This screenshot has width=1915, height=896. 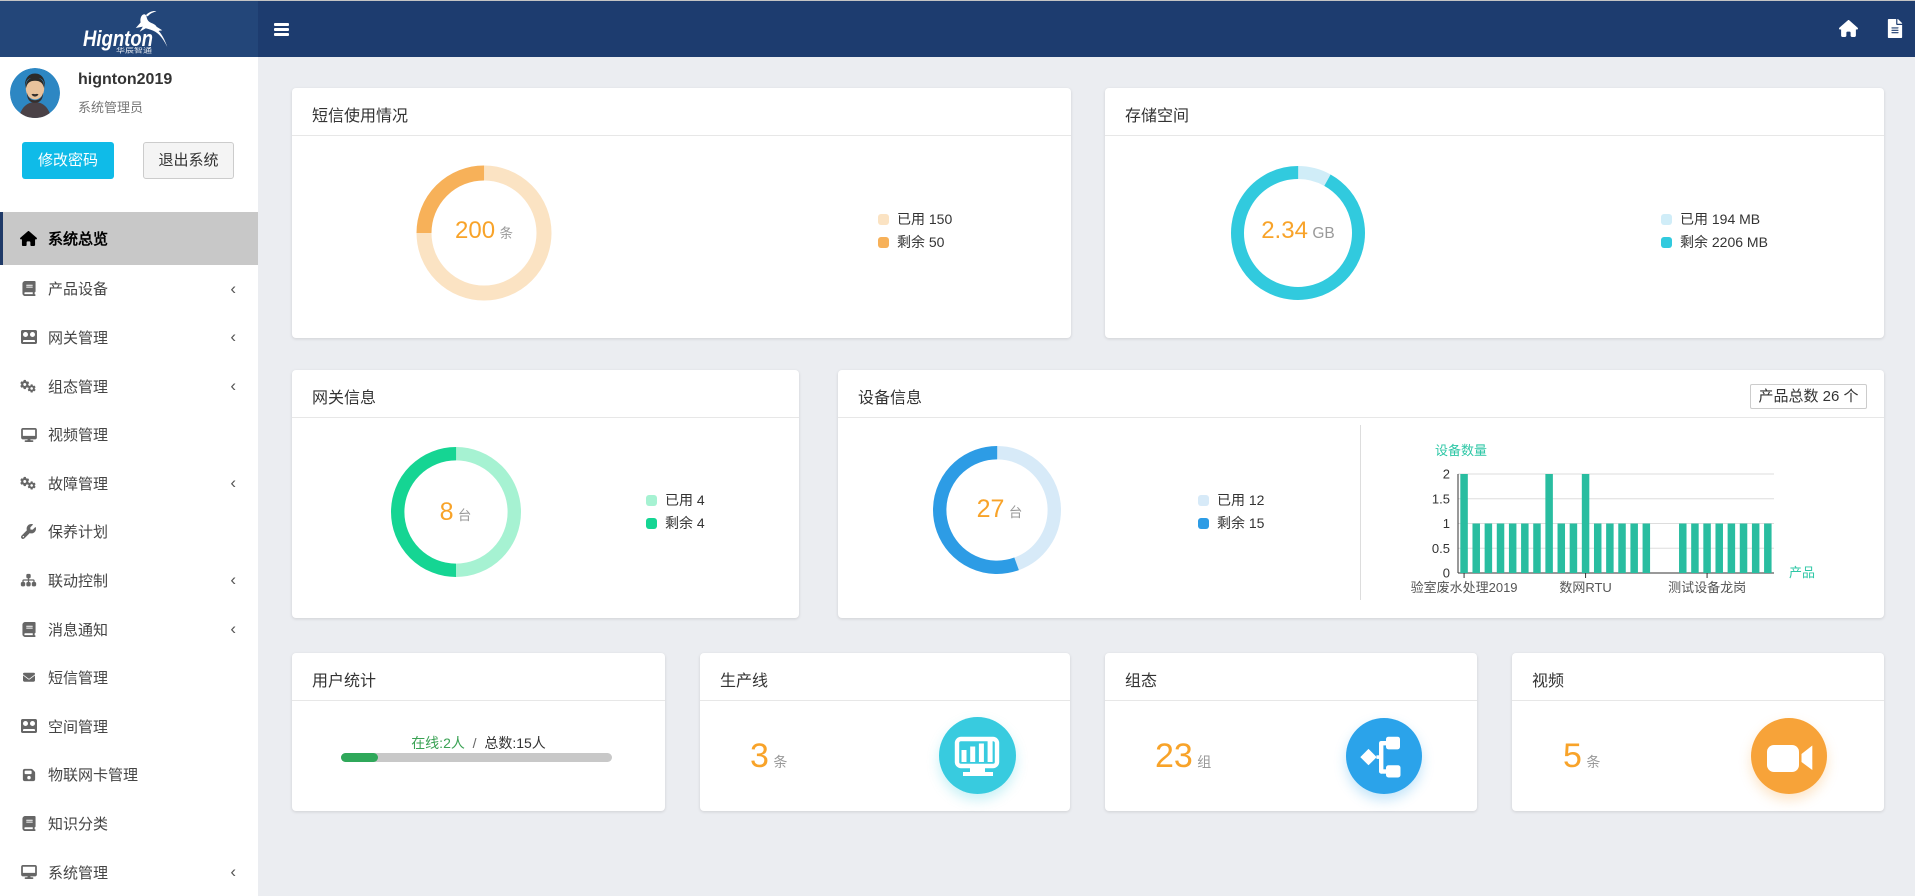 What do you see at coordinates (1441, 498) in the screenshot?
I see `svg-text: 1.5` at bounding box center [1441, 498].